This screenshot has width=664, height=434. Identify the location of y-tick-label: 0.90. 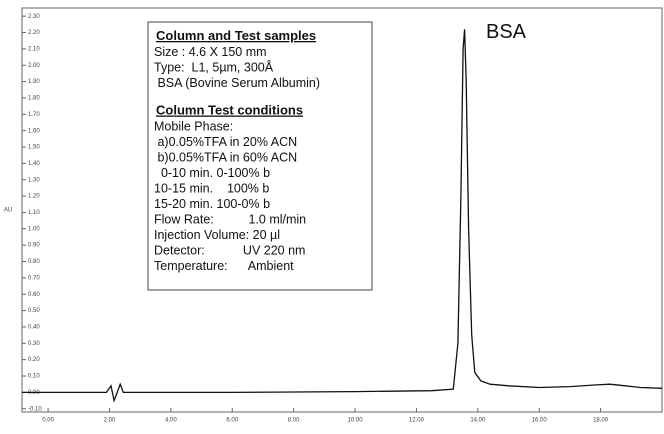
(34, 246).